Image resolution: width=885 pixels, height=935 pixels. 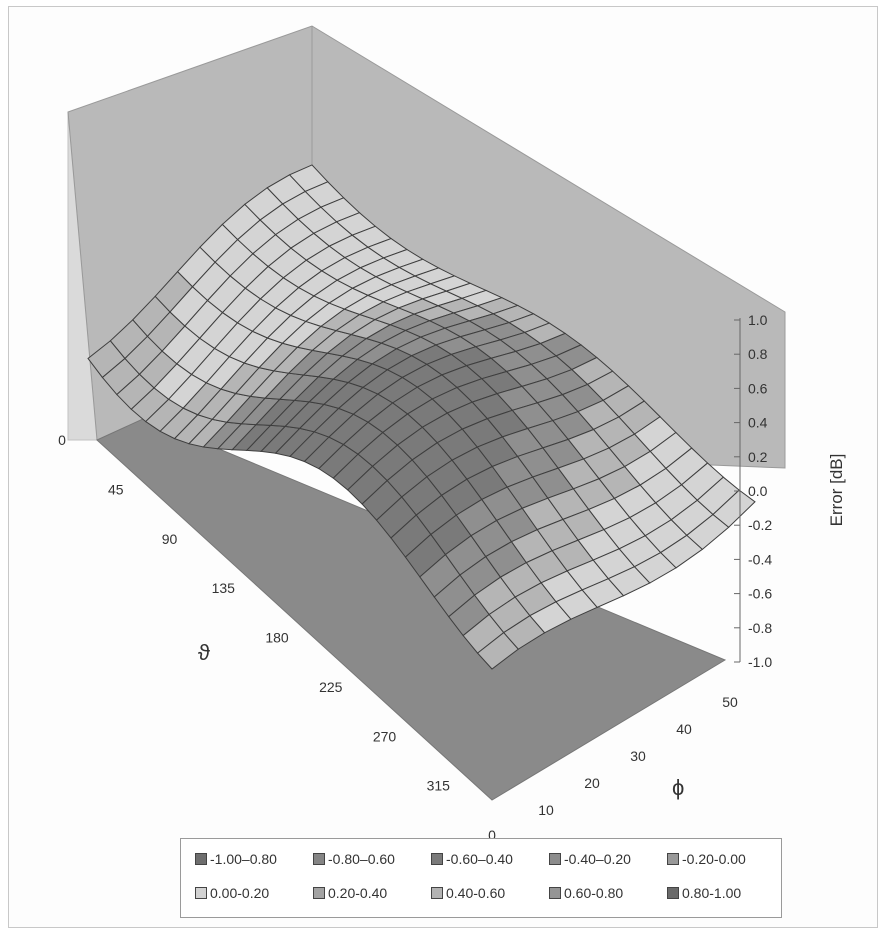 What do you see at coordinates (684, 729) in the screenshot?
I see `phi-tick-label: 40` at bounding box center [684, 729].